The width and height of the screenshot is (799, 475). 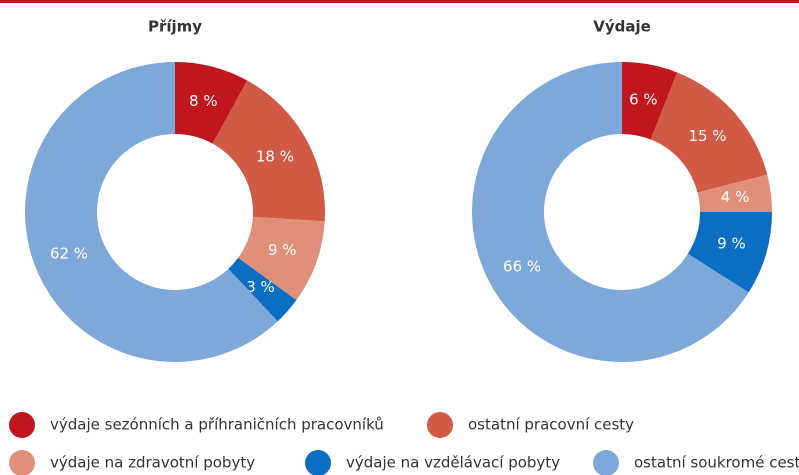 I want to click on chart-title: Výdaje, so click(x=622, y=27).